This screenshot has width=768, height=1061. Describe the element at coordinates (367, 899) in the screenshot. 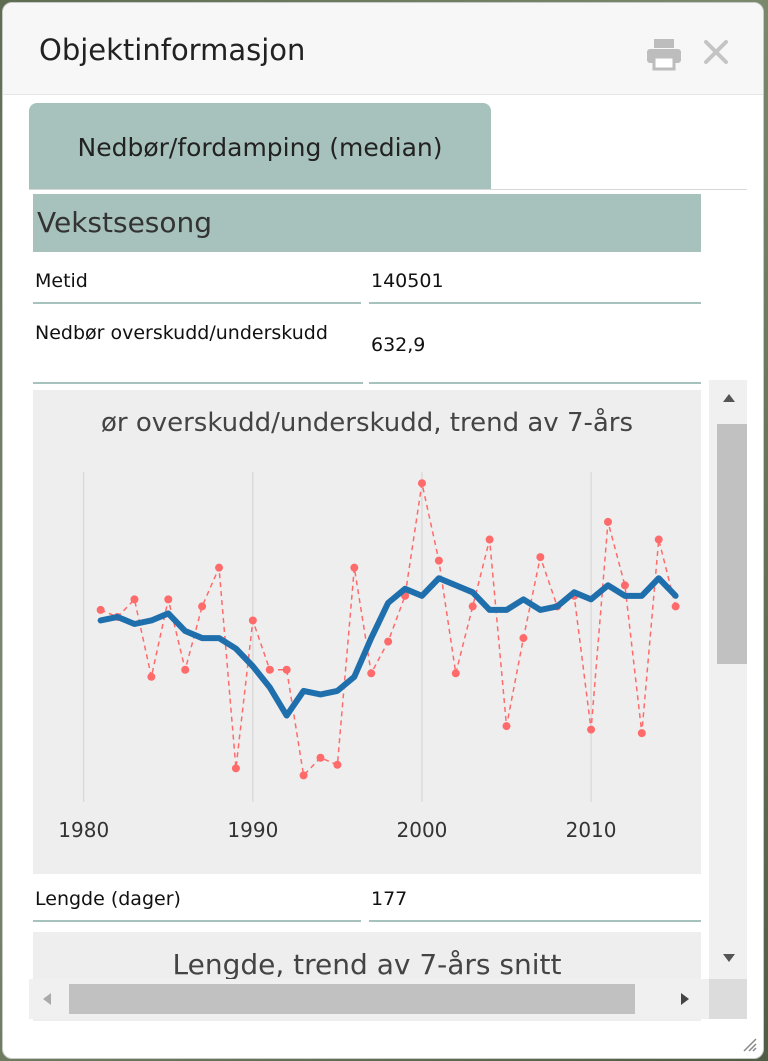

I see `info-row-lengde: Lengde (dager) 177` at that location.